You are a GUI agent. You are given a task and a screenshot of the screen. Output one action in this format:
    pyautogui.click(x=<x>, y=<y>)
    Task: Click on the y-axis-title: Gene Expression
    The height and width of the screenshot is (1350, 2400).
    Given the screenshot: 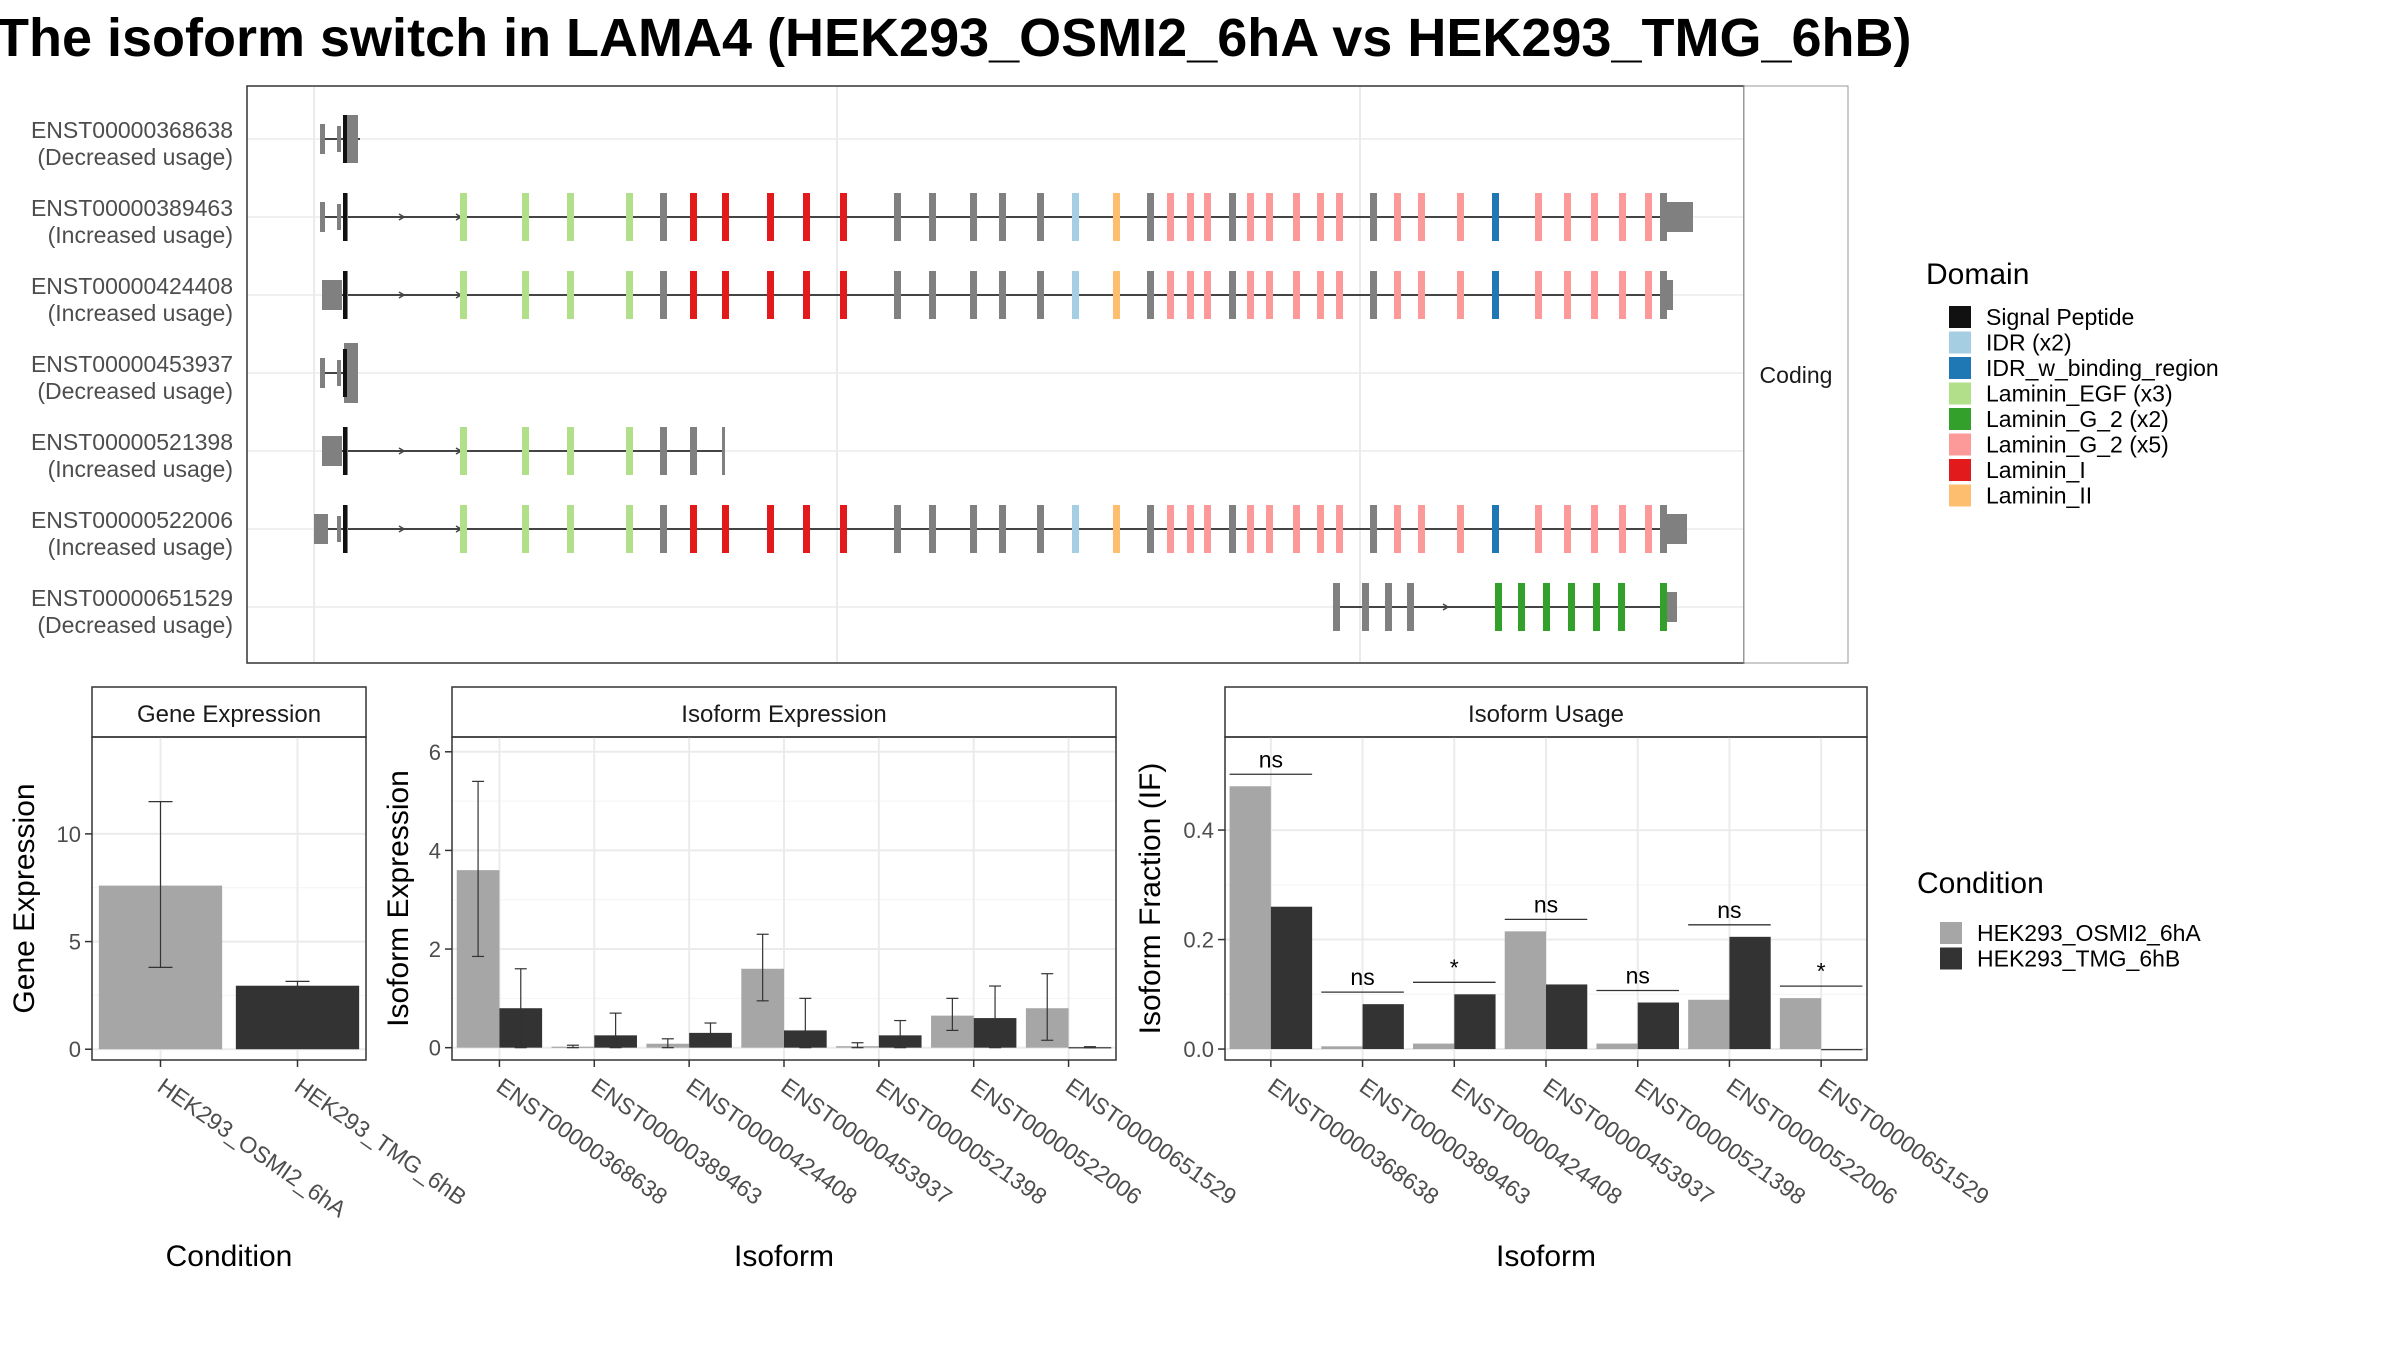 What is the action you would take?
    pyautogui.click(x=24, y=898)
    